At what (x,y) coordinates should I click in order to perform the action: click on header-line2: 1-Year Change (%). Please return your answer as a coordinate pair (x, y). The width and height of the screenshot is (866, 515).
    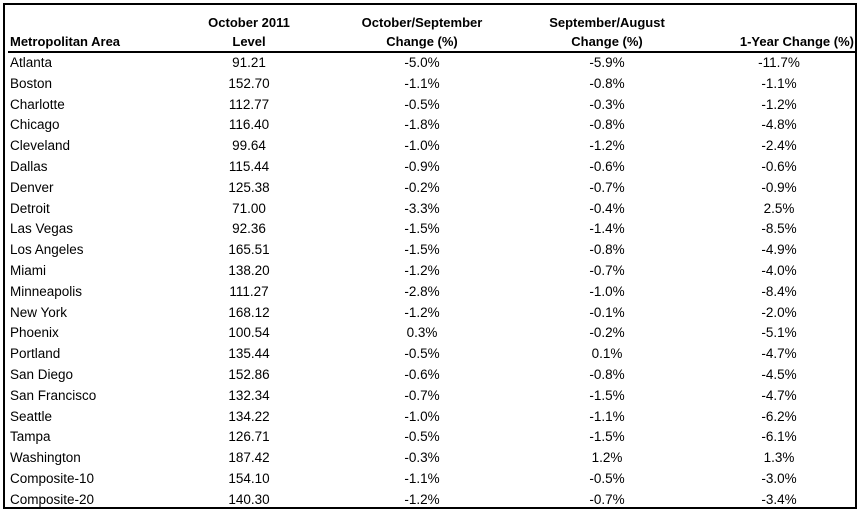
    Looking at the image, I should click on (796, 41).